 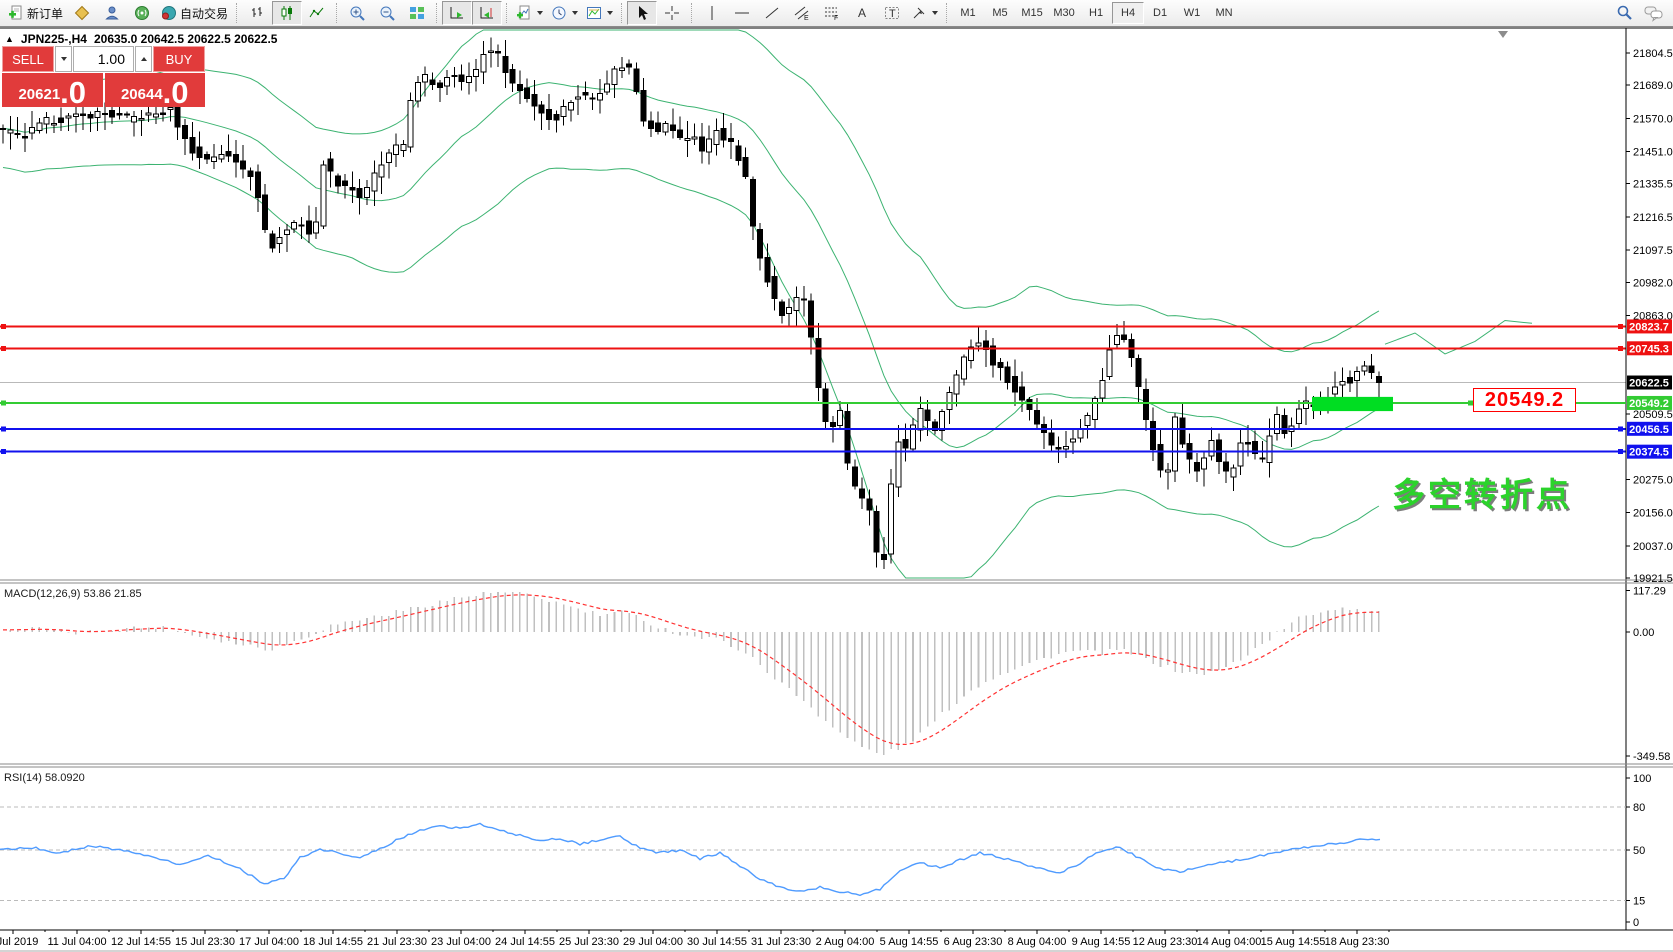 I want to click on text-label-button: T, so click(x=892, y=13).